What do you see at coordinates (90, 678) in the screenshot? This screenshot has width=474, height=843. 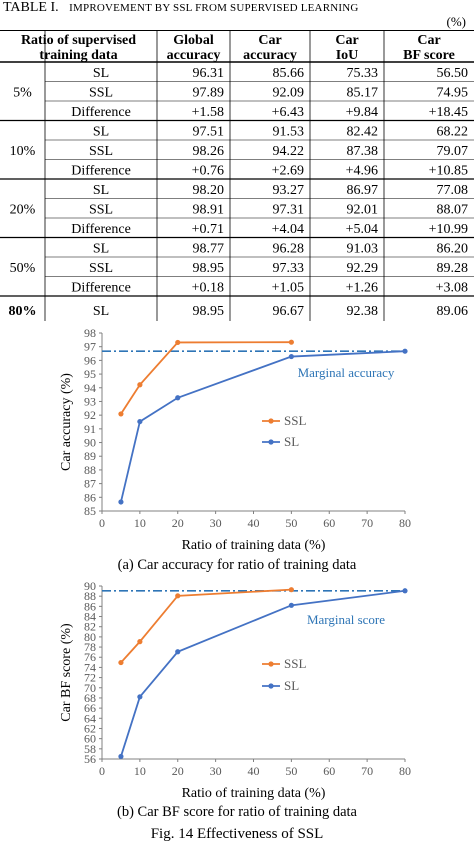 I see `y-tick-label: 72` at bounding box center [90, 678].